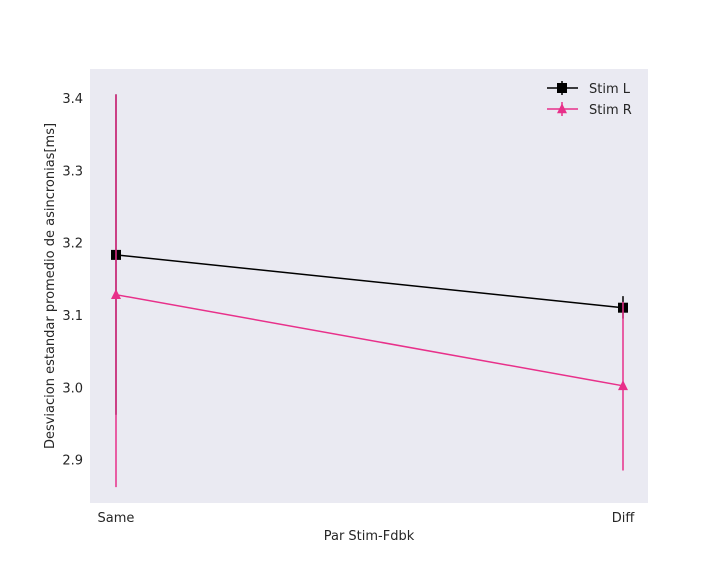  I want to click on y-tick-label: 3.2, so click(72, 244).